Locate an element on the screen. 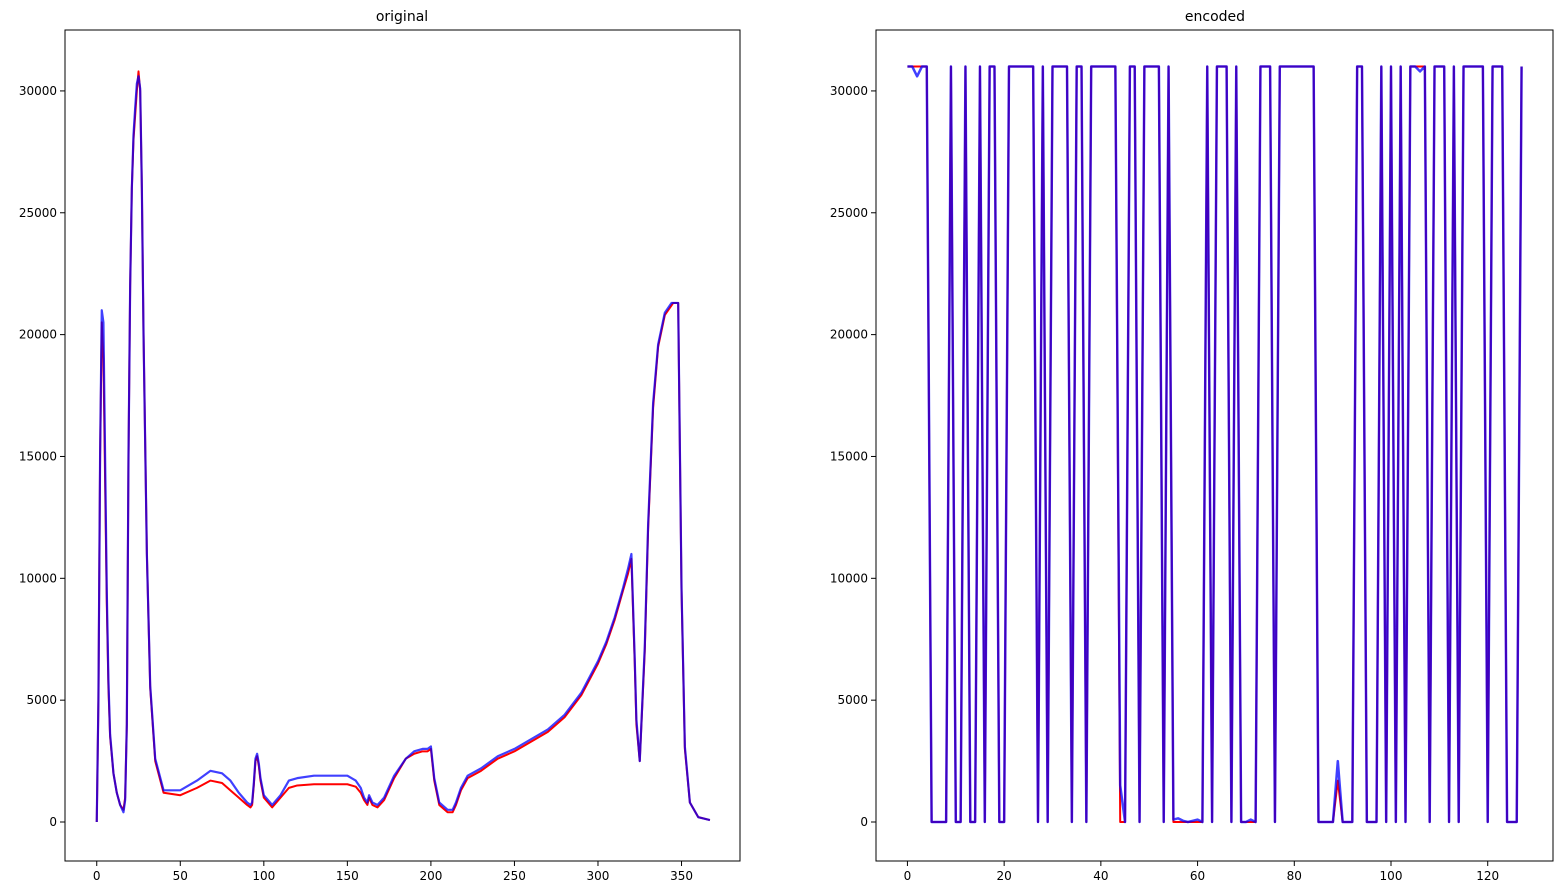 The width and height of the screenshot is (1565, 895). x-tick-label: 80 is located at coordinates (1294, 876).